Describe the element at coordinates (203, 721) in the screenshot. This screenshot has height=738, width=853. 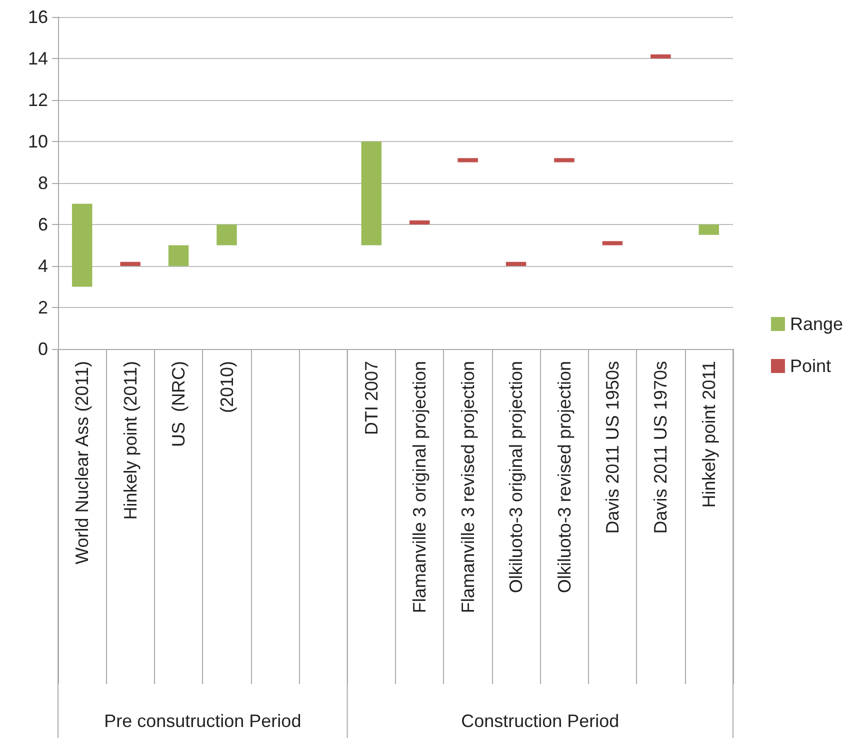
I see `text: Pre consutruction Period` at that location.